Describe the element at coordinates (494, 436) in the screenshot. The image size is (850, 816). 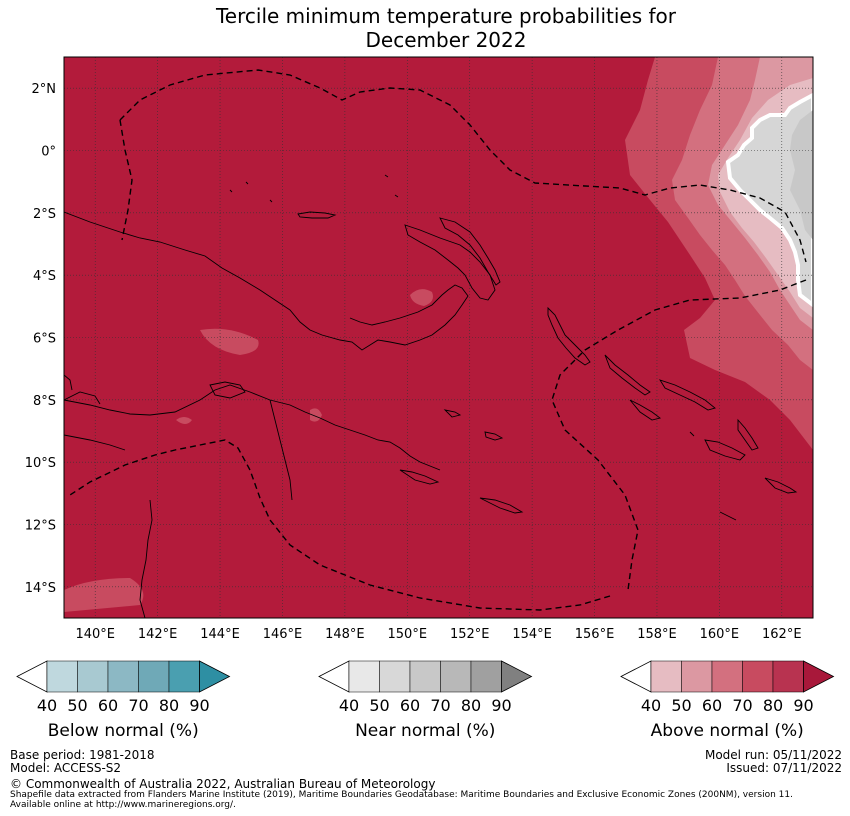
I see `woodlark` at that location.